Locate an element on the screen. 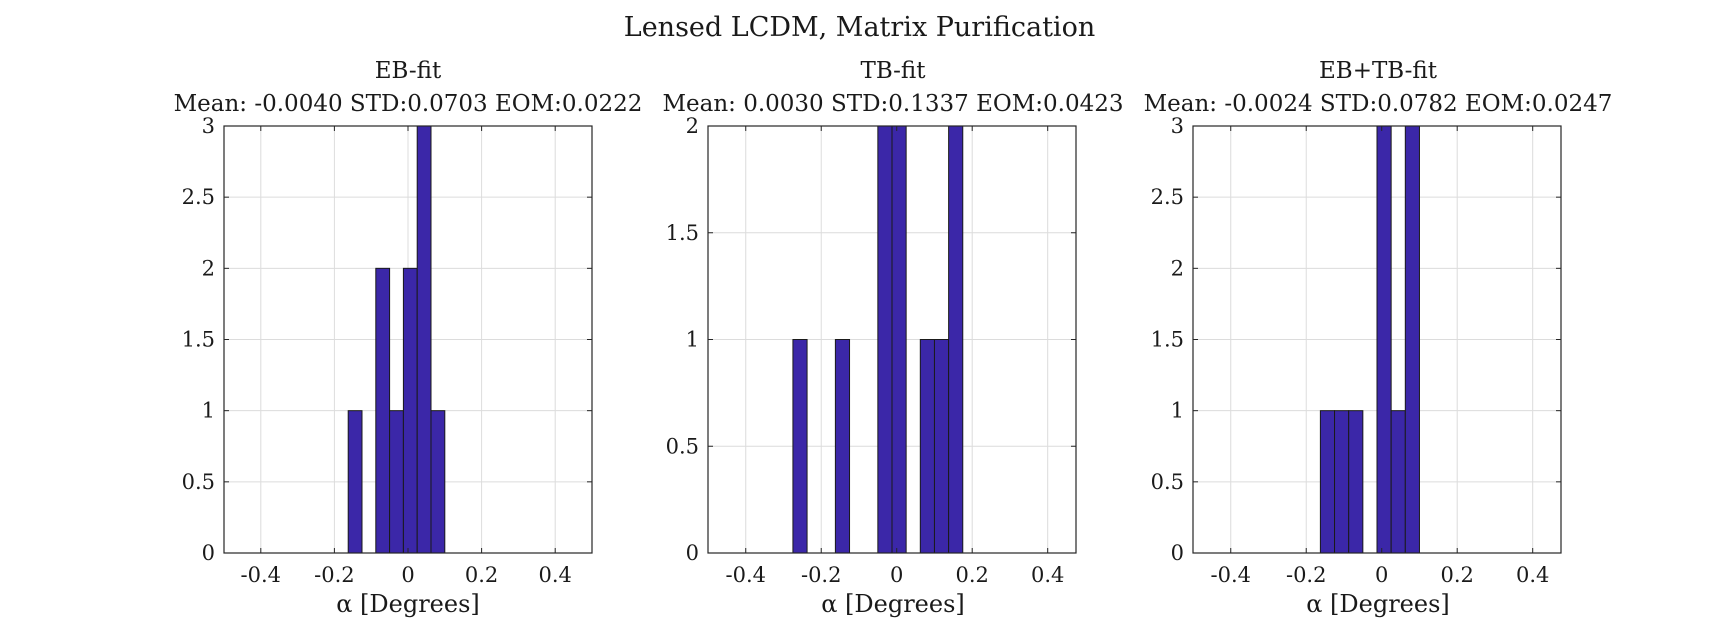  figure-title: Lensed LCDM, Matrix Purification is located at coordinates (859, 27).